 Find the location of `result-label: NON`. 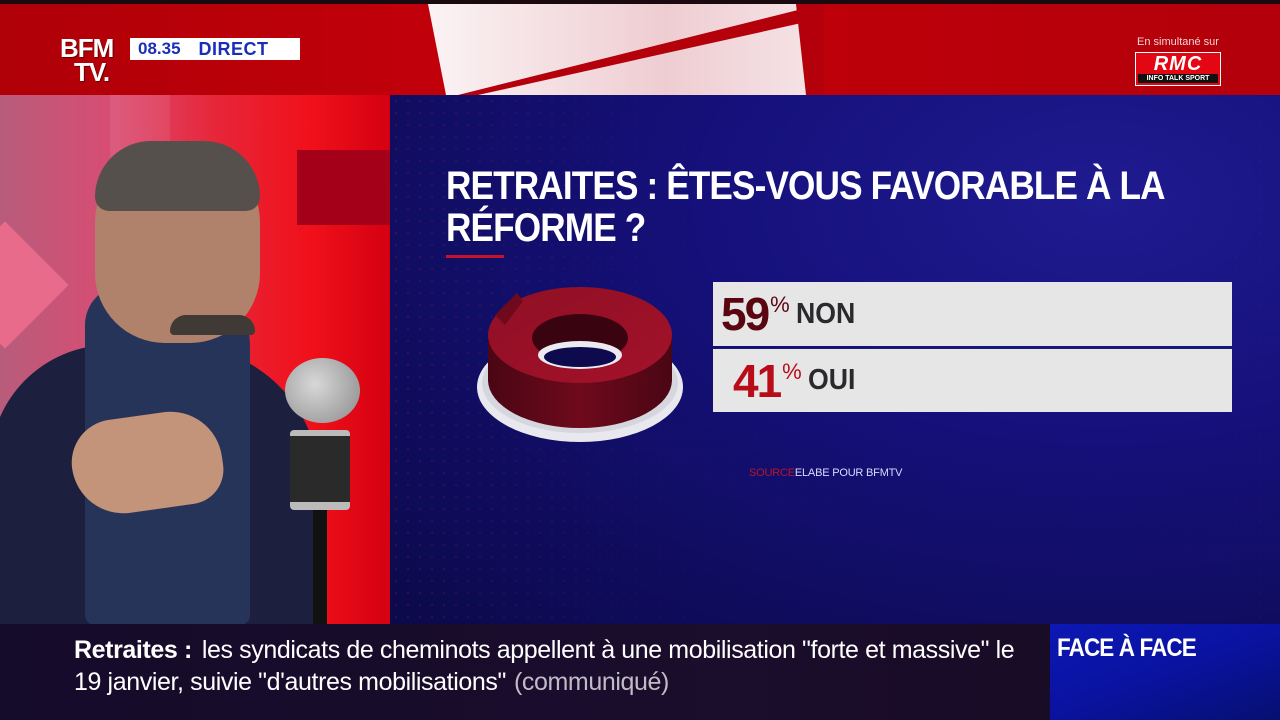

result-label: NON is located at coordinates (825, 313).